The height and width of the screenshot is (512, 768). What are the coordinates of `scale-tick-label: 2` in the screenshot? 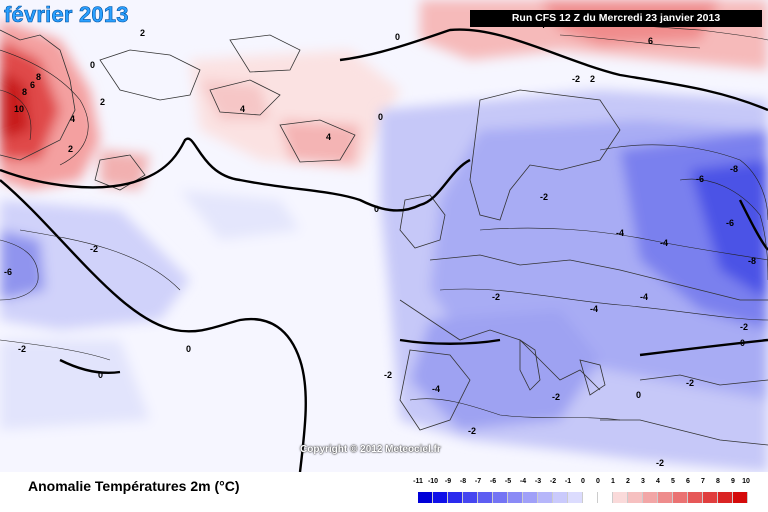 It's located at (628, 481).